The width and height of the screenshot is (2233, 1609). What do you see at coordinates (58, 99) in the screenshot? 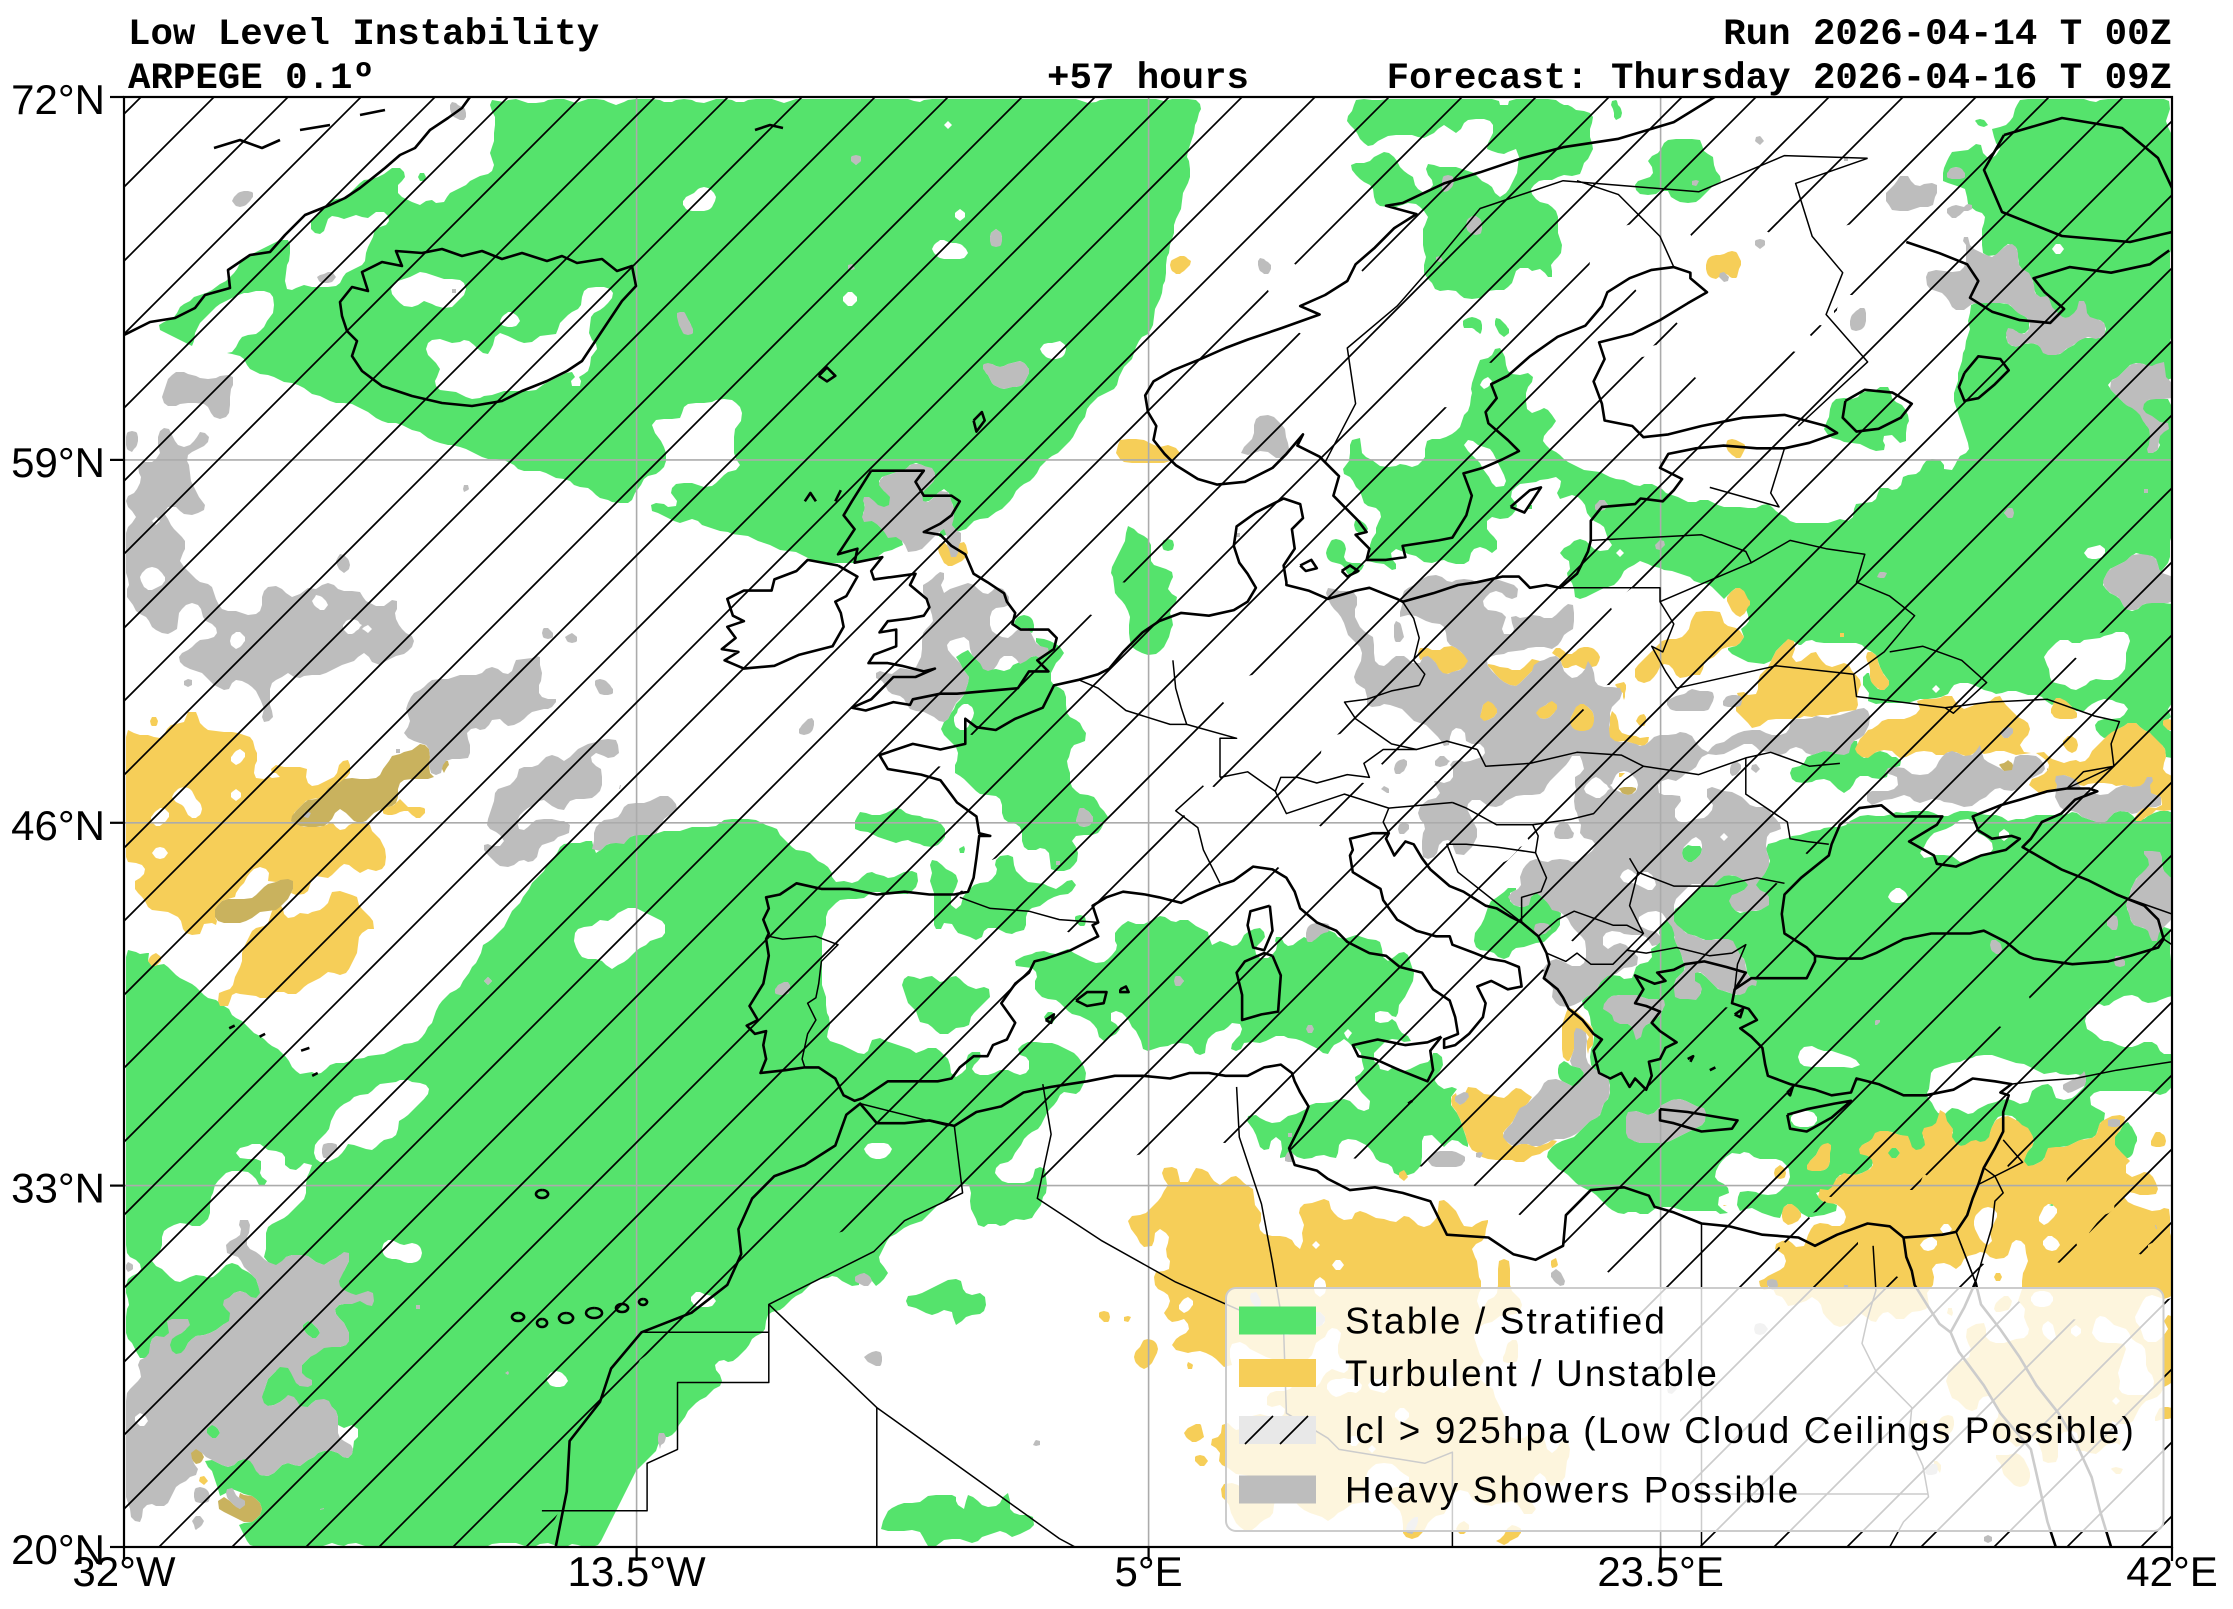
I see `svg-text: 72°N` at bounding box center [58, 99].